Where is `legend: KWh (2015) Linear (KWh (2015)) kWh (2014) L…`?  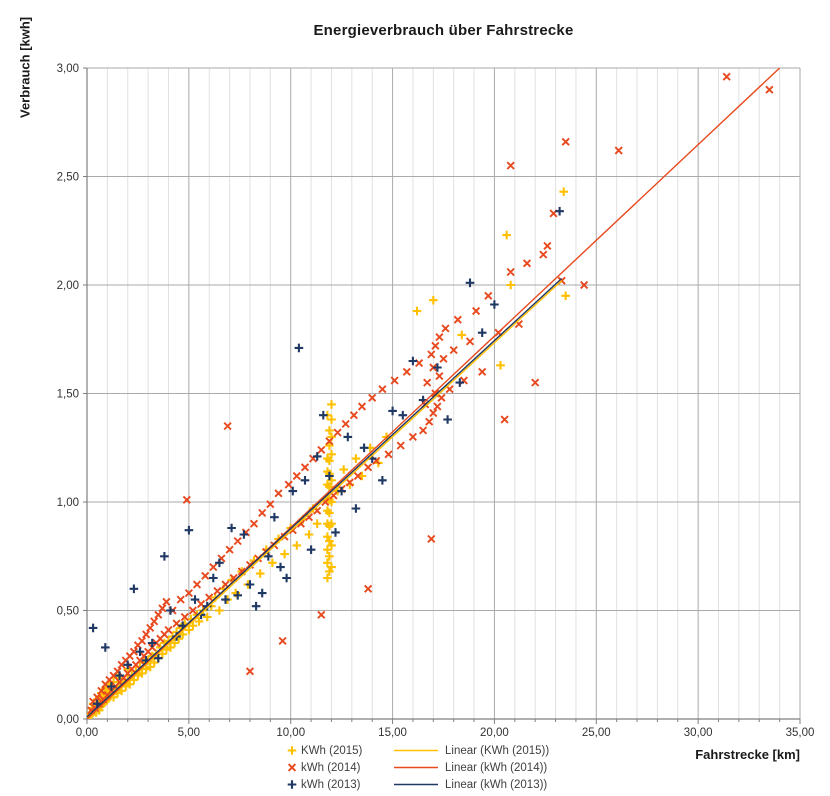
legend: KWh (2015) Linear (KWh (2015)) kWh (2014) L… is located at coordinates (417, 767).